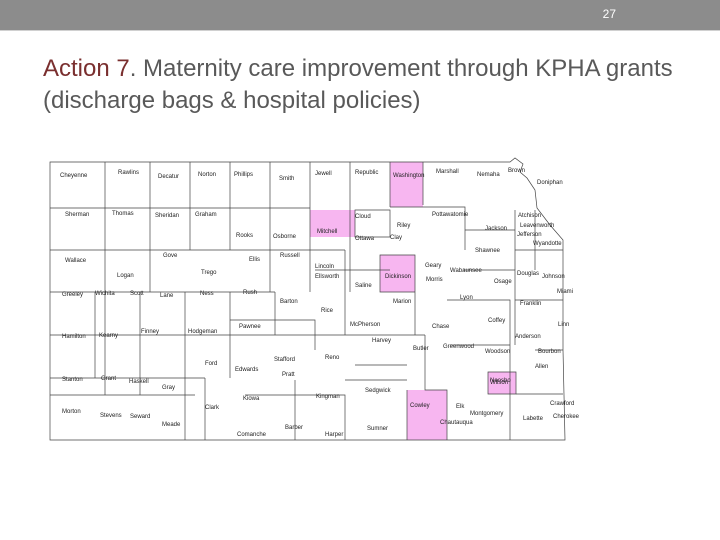 This screenshot has height=540, width=720. What do you see at coordinates (71, 412) in the screenshot?
I see `county-label: Morton` at bounding box center [71, 412].